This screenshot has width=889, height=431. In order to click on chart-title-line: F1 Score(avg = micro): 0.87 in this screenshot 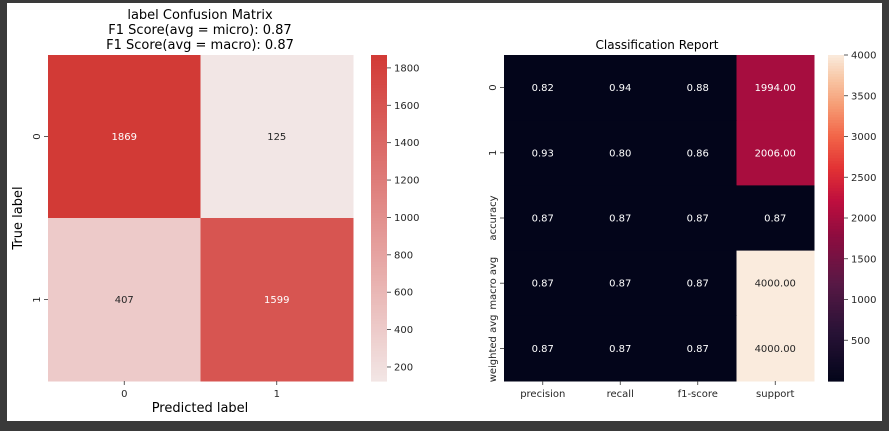, I will do `click(199, 30)`.